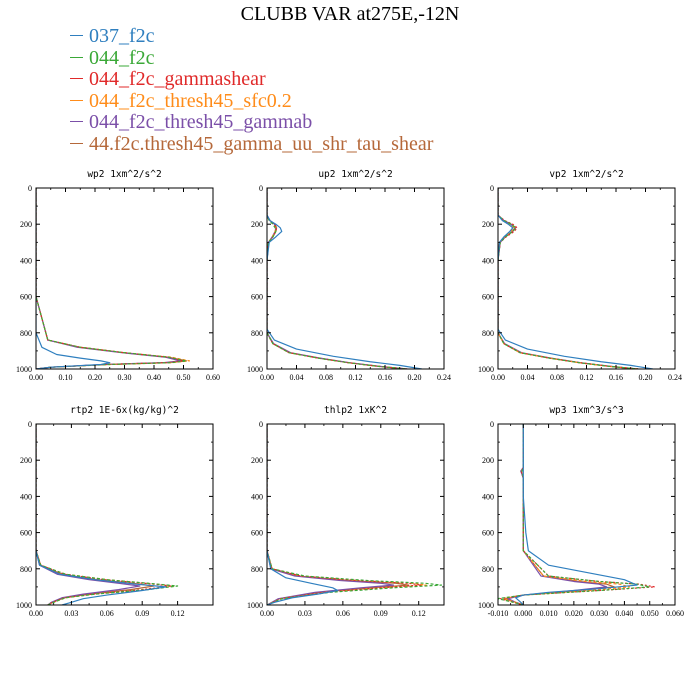  Describe the element at coordinates (251, 36) in the screenshot. I see `legend-item: 037_f2c` at that location.